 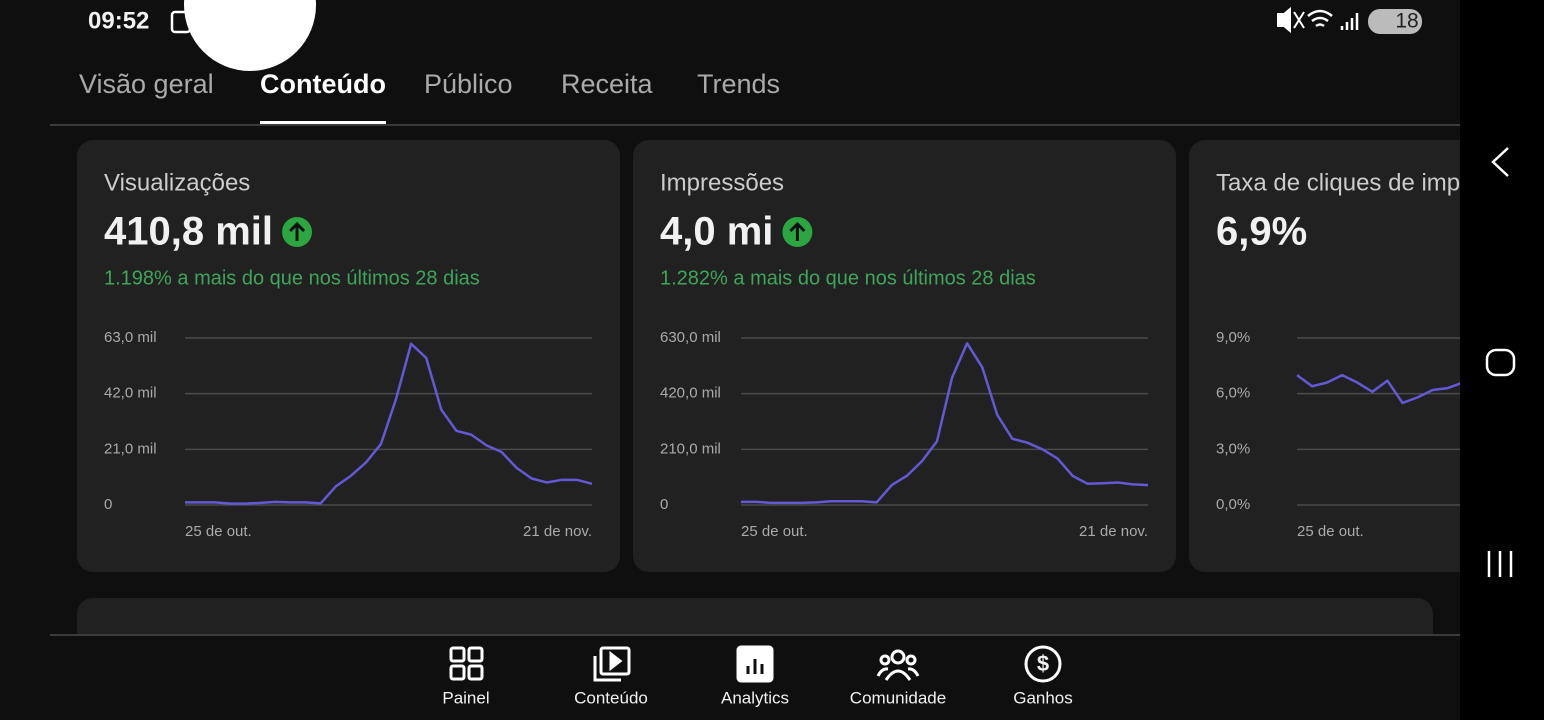 I want to click on card, so click(x=1366, y=356).